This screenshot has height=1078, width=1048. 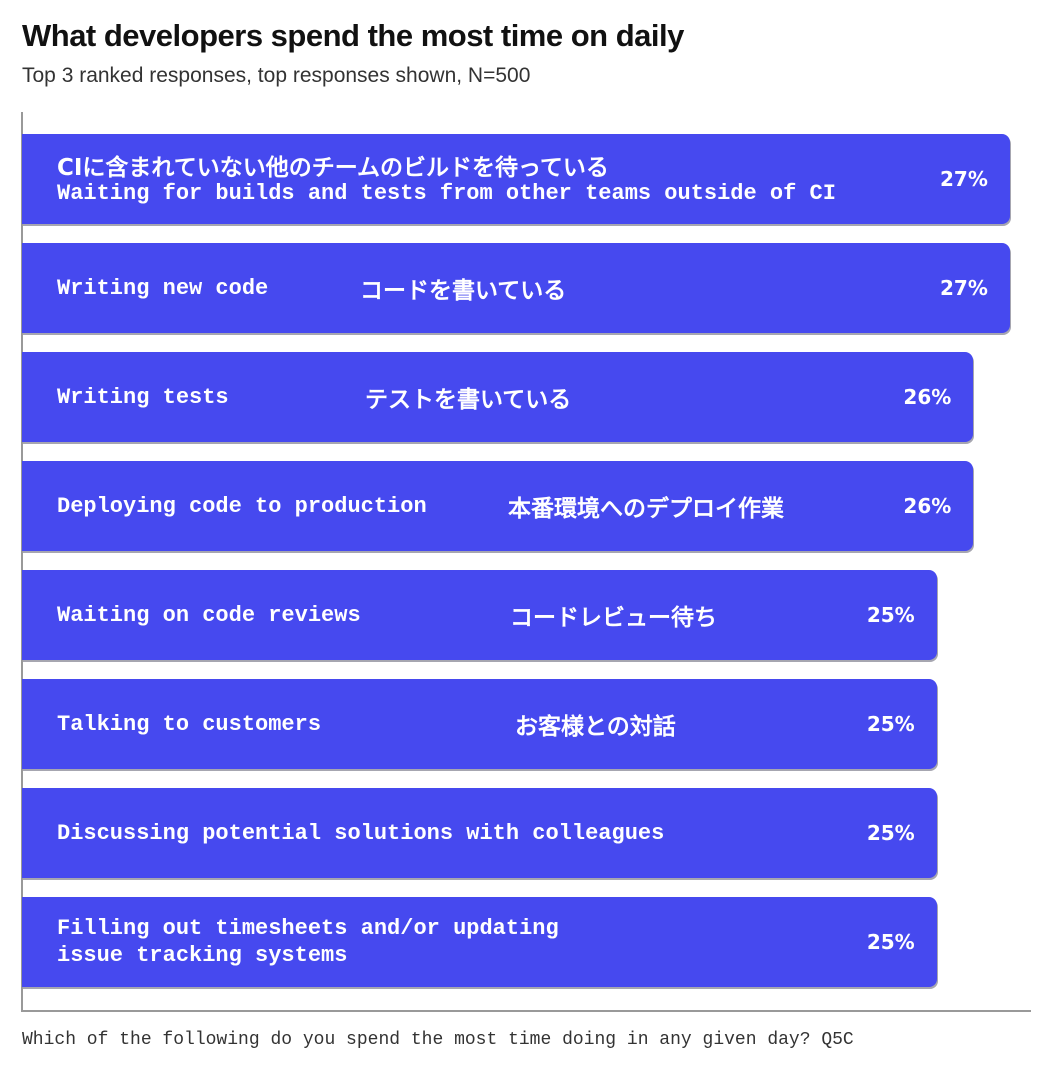 I want to click on category-label: Waiting on code reviews, so click(x=209, y=615).